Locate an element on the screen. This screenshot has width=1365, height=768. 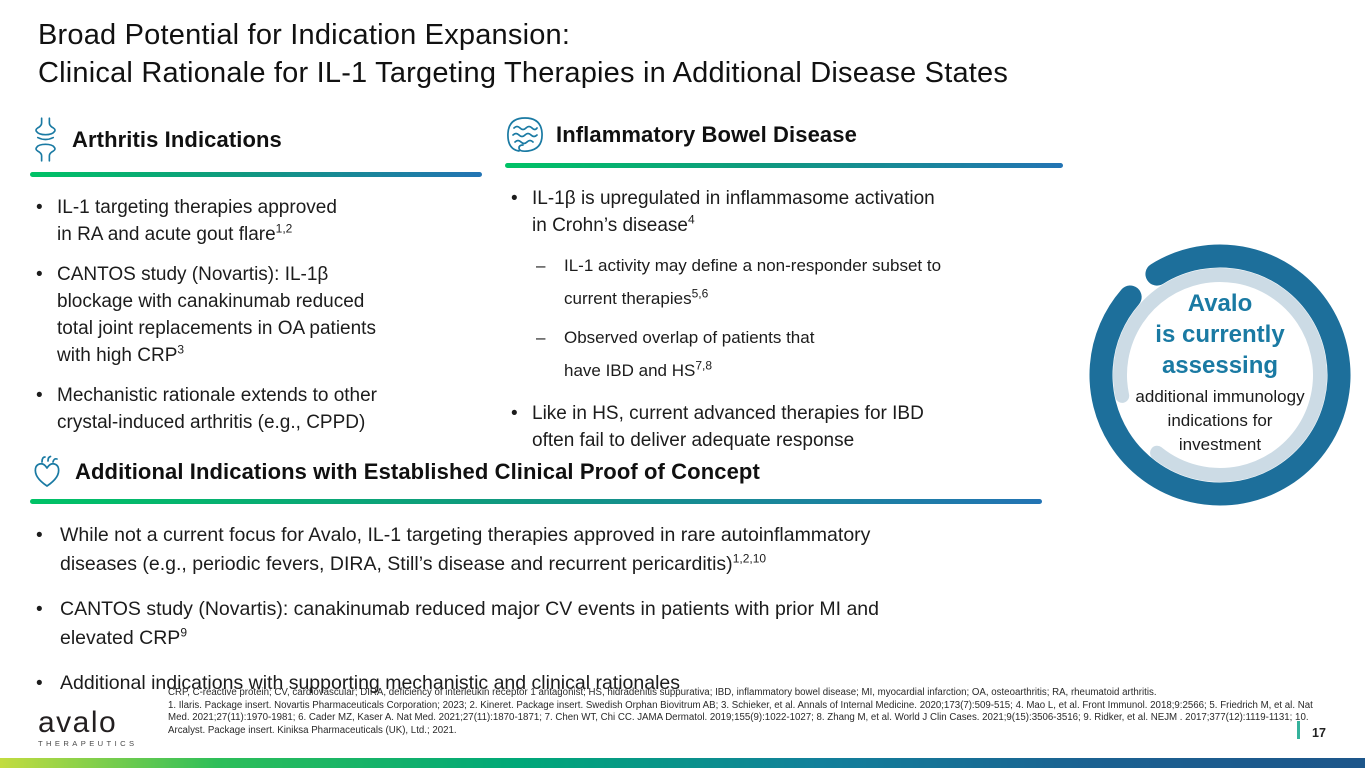
badge-body-line2: indications for is located at coordinates (1220, 420).